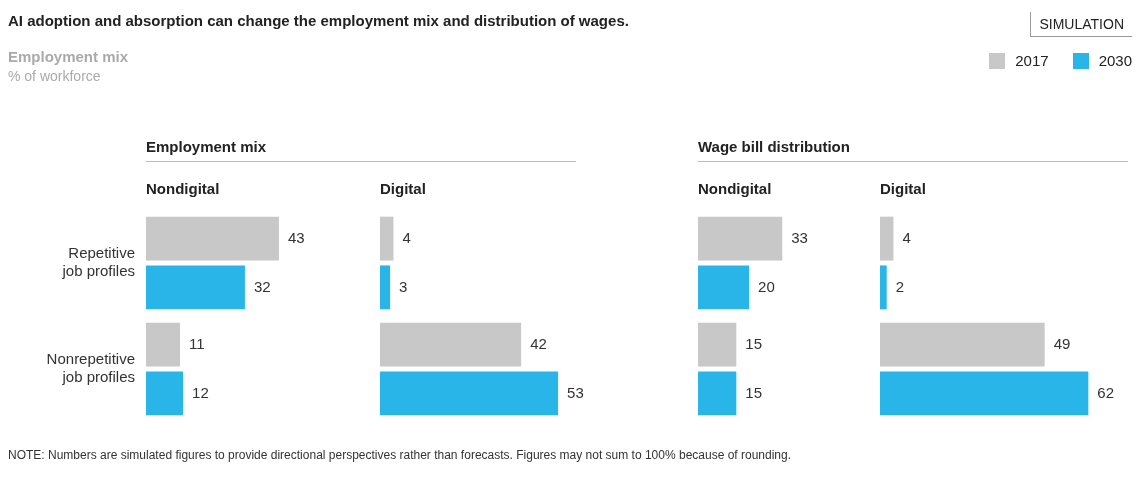  I want to click on data-label: 11, so click(197, 343).